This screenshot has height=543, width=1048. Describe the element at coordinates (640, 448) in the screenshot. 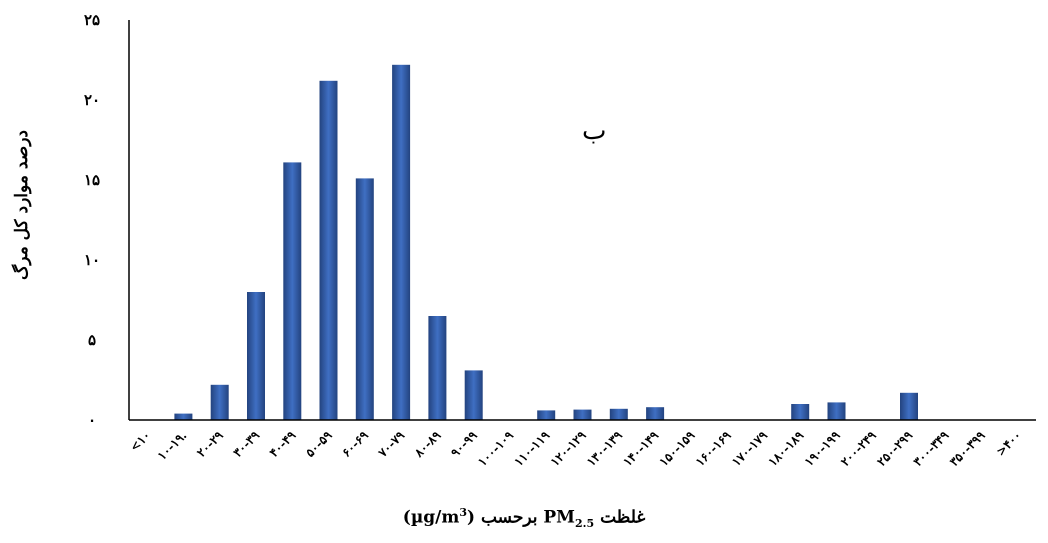

I see `x-tick-label: ۱۴۰-۱۴۹` at that location.